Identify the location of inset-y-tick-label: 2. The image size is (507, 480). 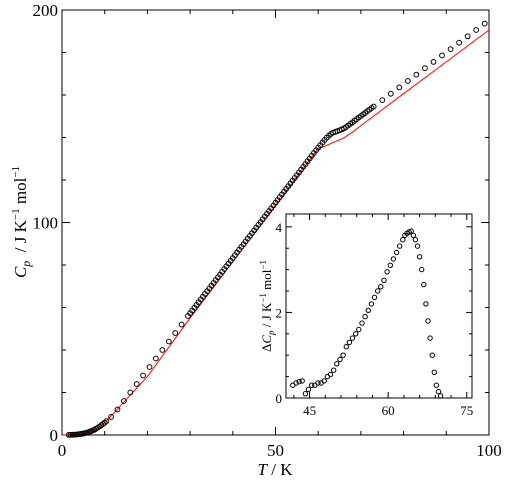
(279, 312).